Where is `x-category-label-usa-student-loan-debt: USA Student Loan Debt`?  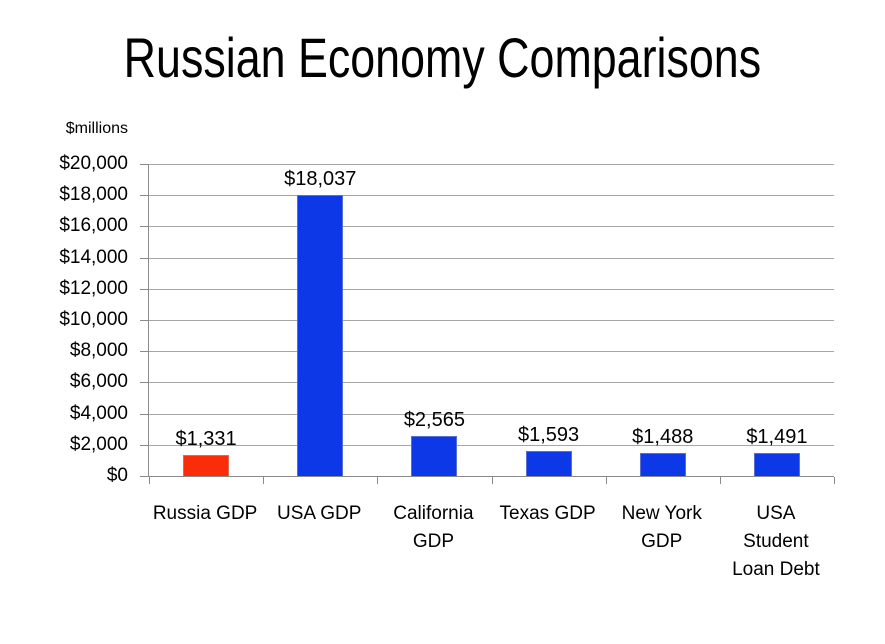
x-category-label-usa-student-loan-debt: USA Student Loan Debt is located at coordinates (776, 542).